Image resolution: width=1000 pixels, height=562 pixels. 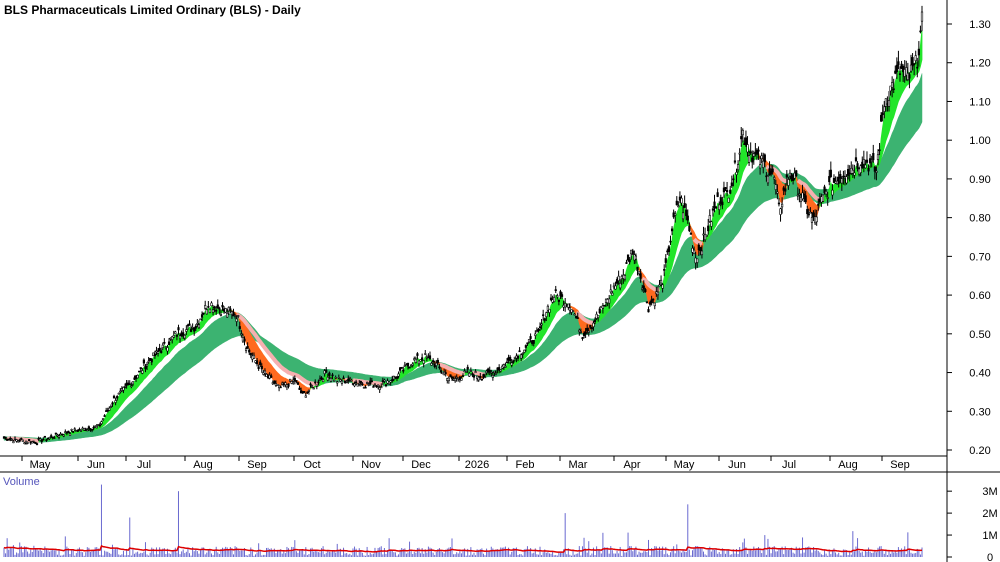 I want to click on volume-tick-label: 2M, so click(x=989, y=514).